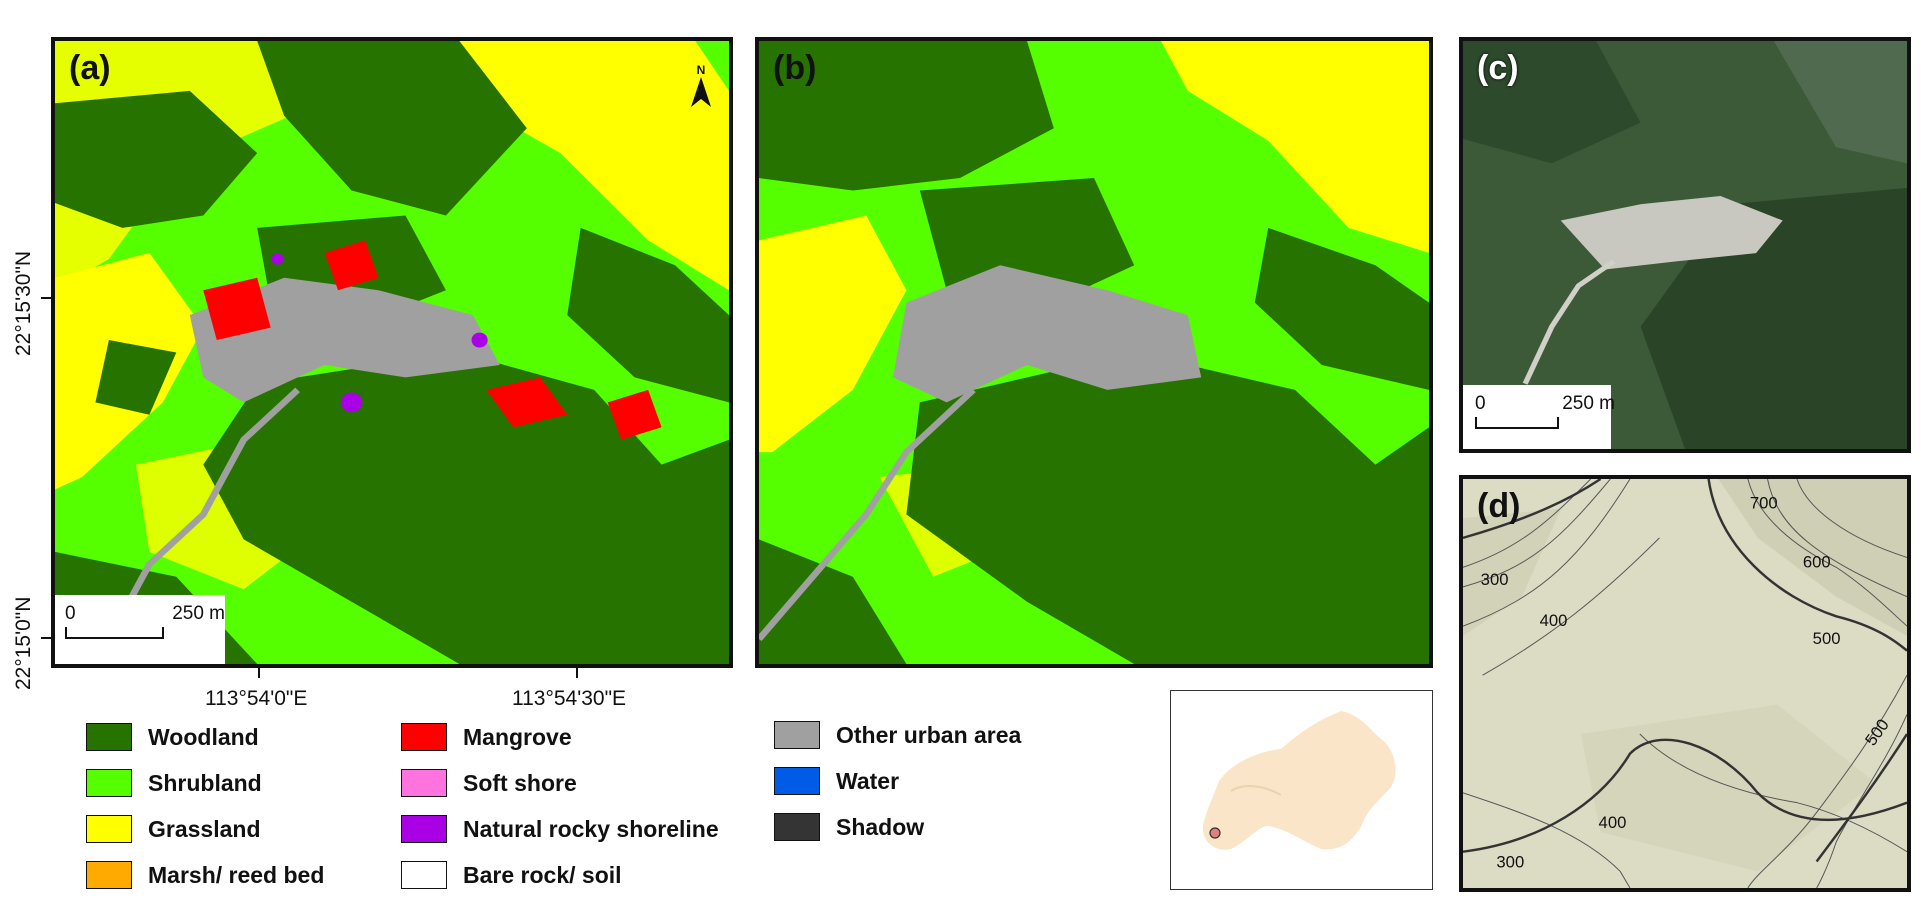 The image size is (1921, 918). Describe the element at coordinates (1495, 579) in the screenshot. I see `contour-label-300-top: 300` at that location.